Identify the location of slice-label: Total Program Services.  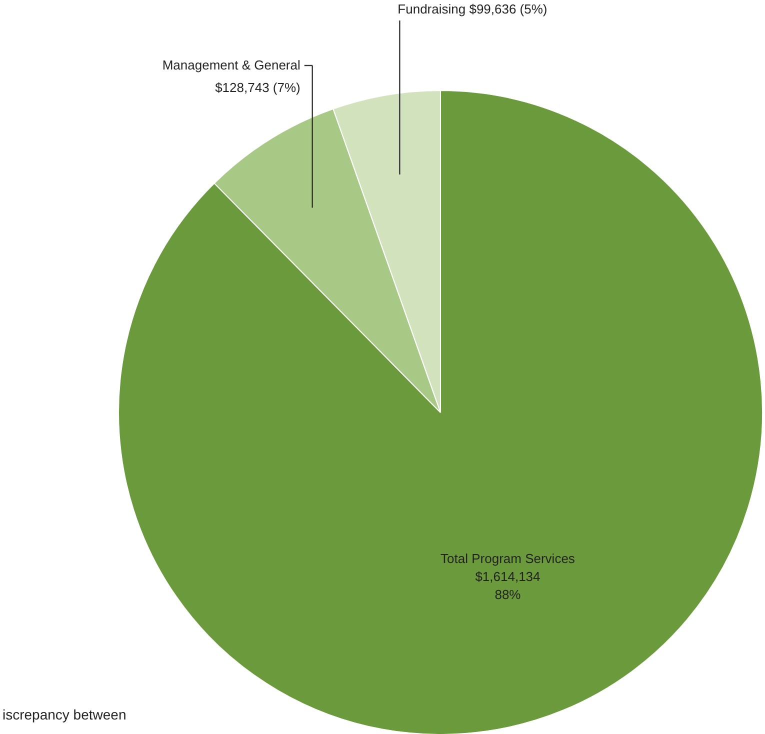
(508, 558).